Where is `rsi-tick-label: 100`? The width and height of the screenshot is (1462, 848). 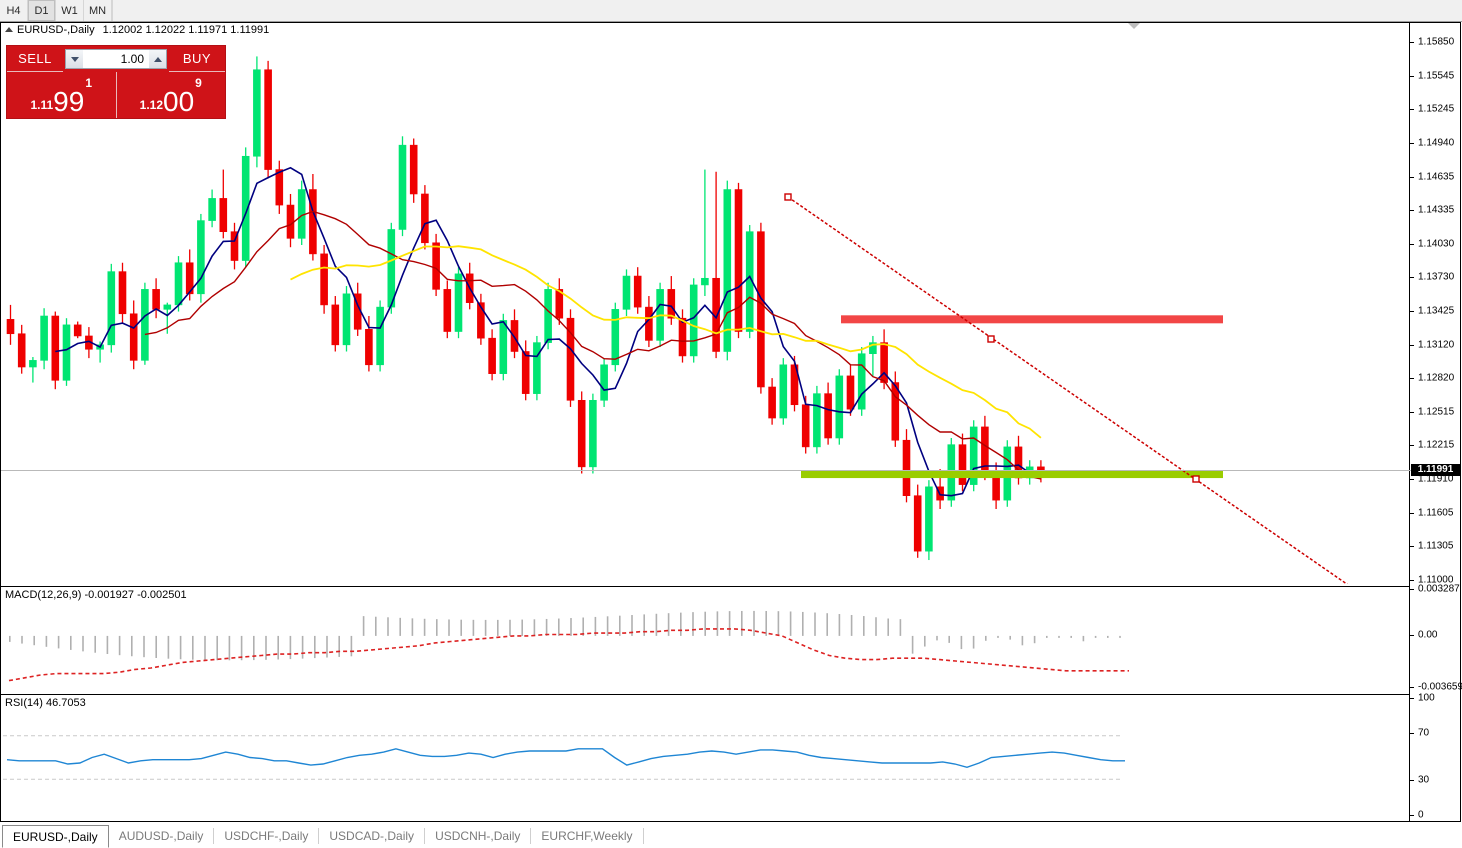 rsi-tick-label: 100 is located at coordinates (1426, 698).